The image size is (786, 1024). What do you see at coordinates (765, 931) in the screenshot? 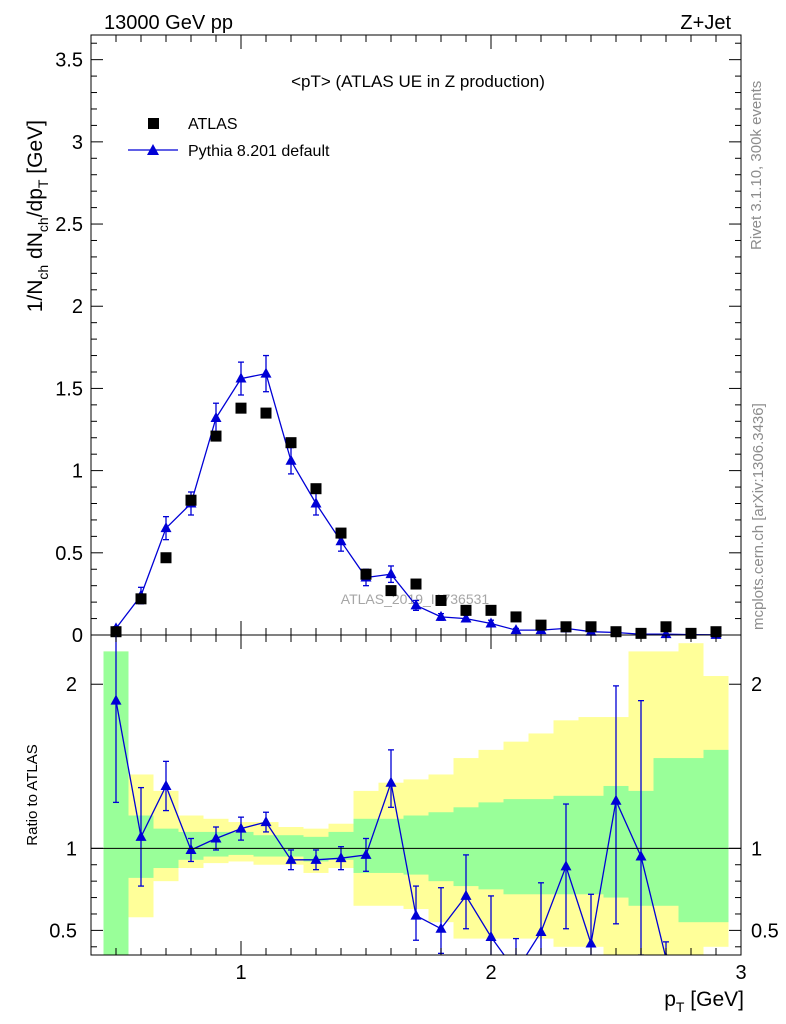
I see `ratio-y-tick-label-right: 0.5` at bounding box center [765, 931].